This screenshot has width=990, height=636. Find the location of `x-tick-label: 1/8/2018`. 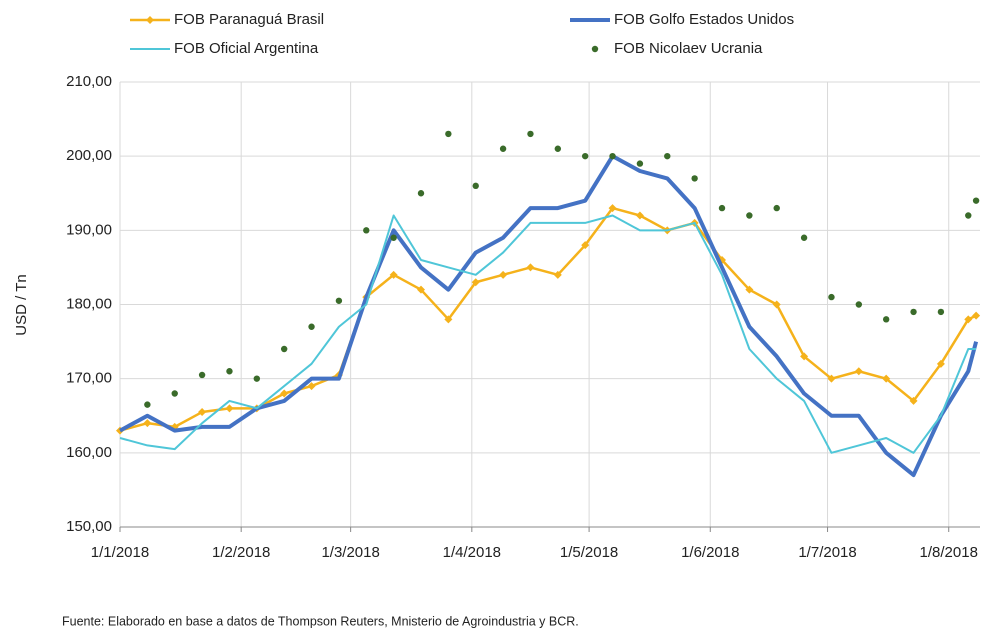

x-tick-label: 1/8/2018 is located at coordinates (949, 552).